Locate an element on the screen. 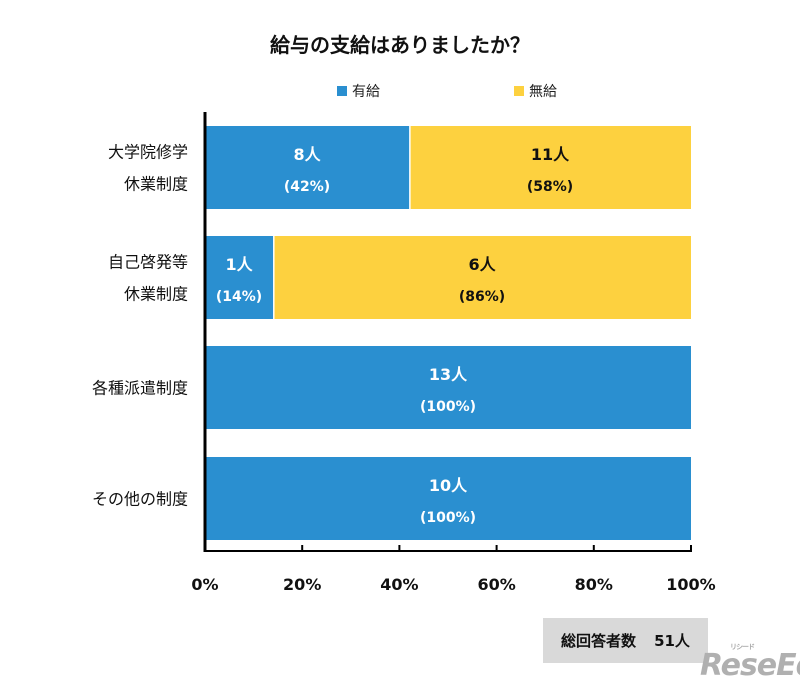 The width and height of the screenshot is (800, 683). data-label-percent: (42%) is located at coordinates (307, 187).